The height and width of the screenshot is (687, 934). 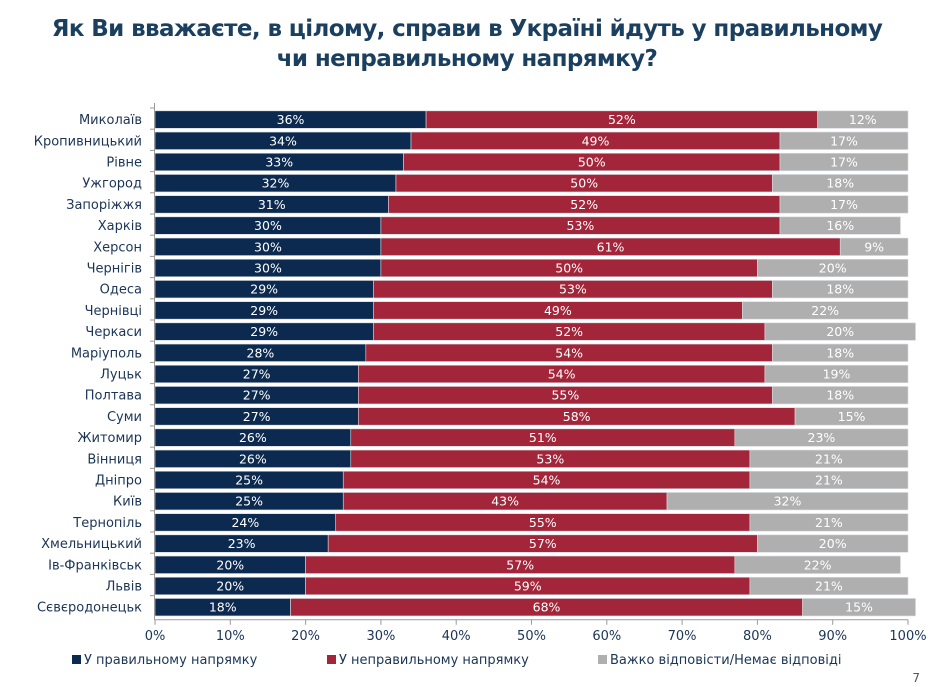 I want to click on category-label: Суми, so click(x=124, y=417).